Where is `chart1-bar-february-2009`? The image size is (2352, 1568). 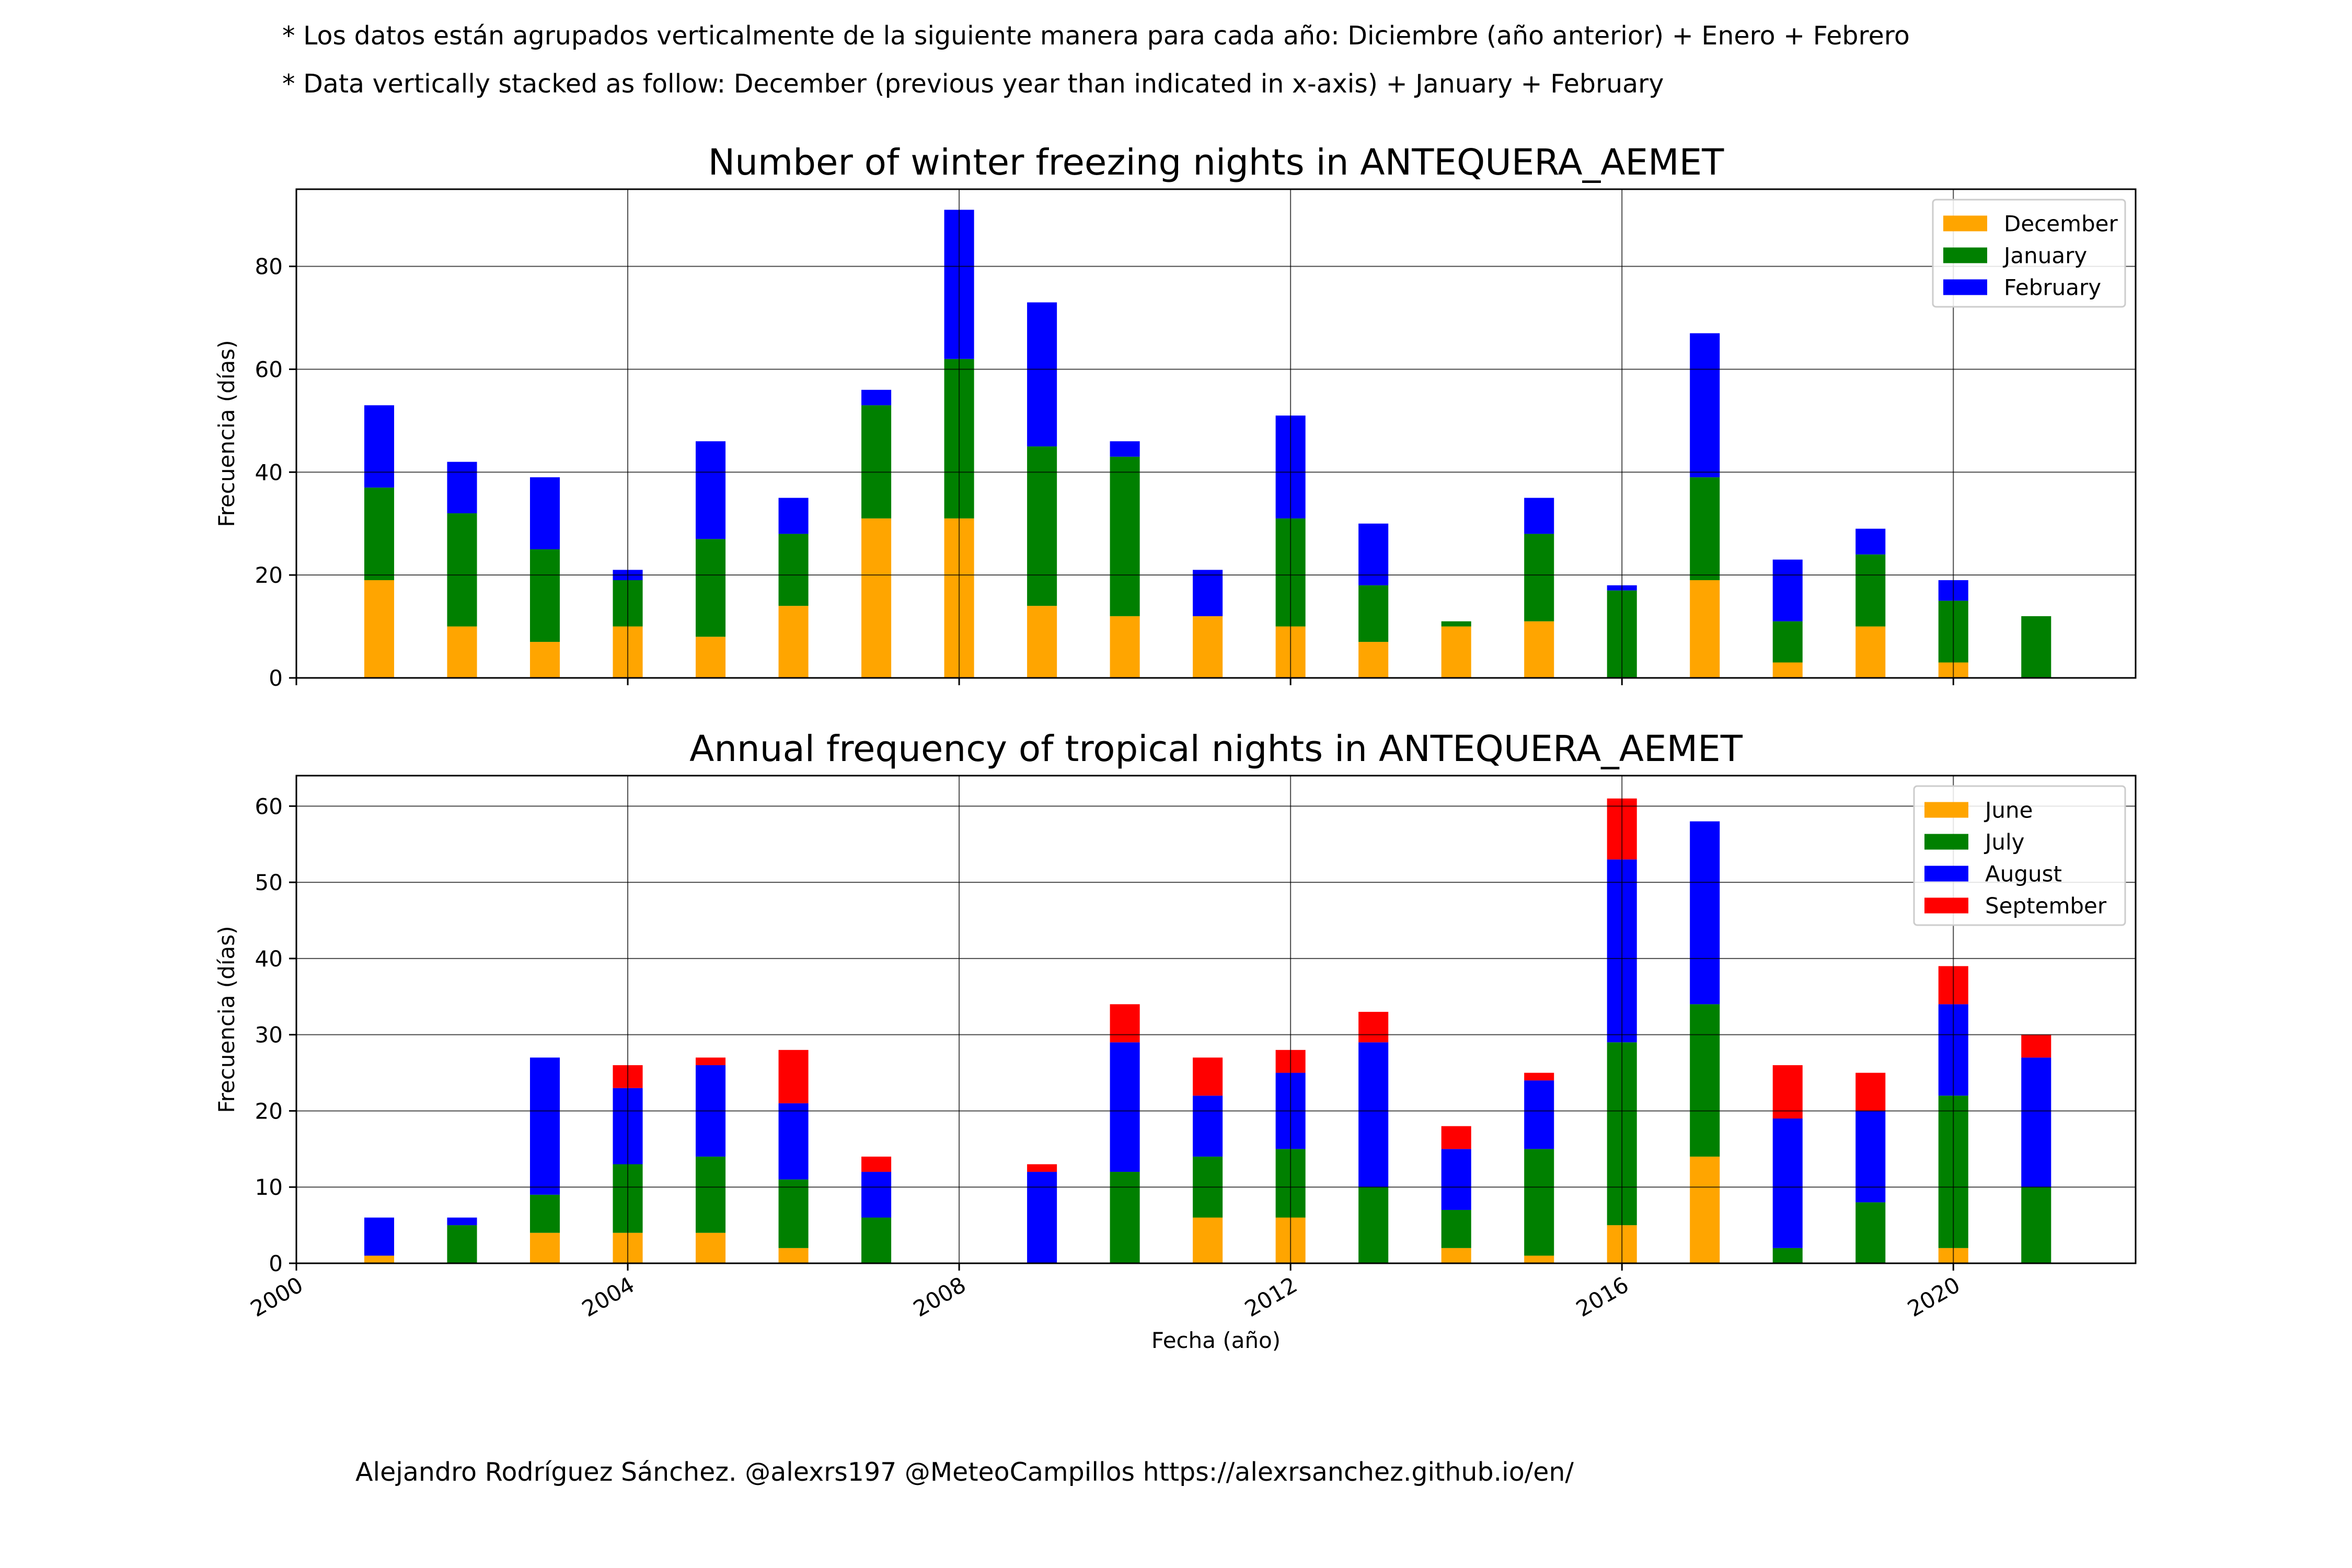
chart1-bar-february-2009 is located at coordinates (1042, 374).